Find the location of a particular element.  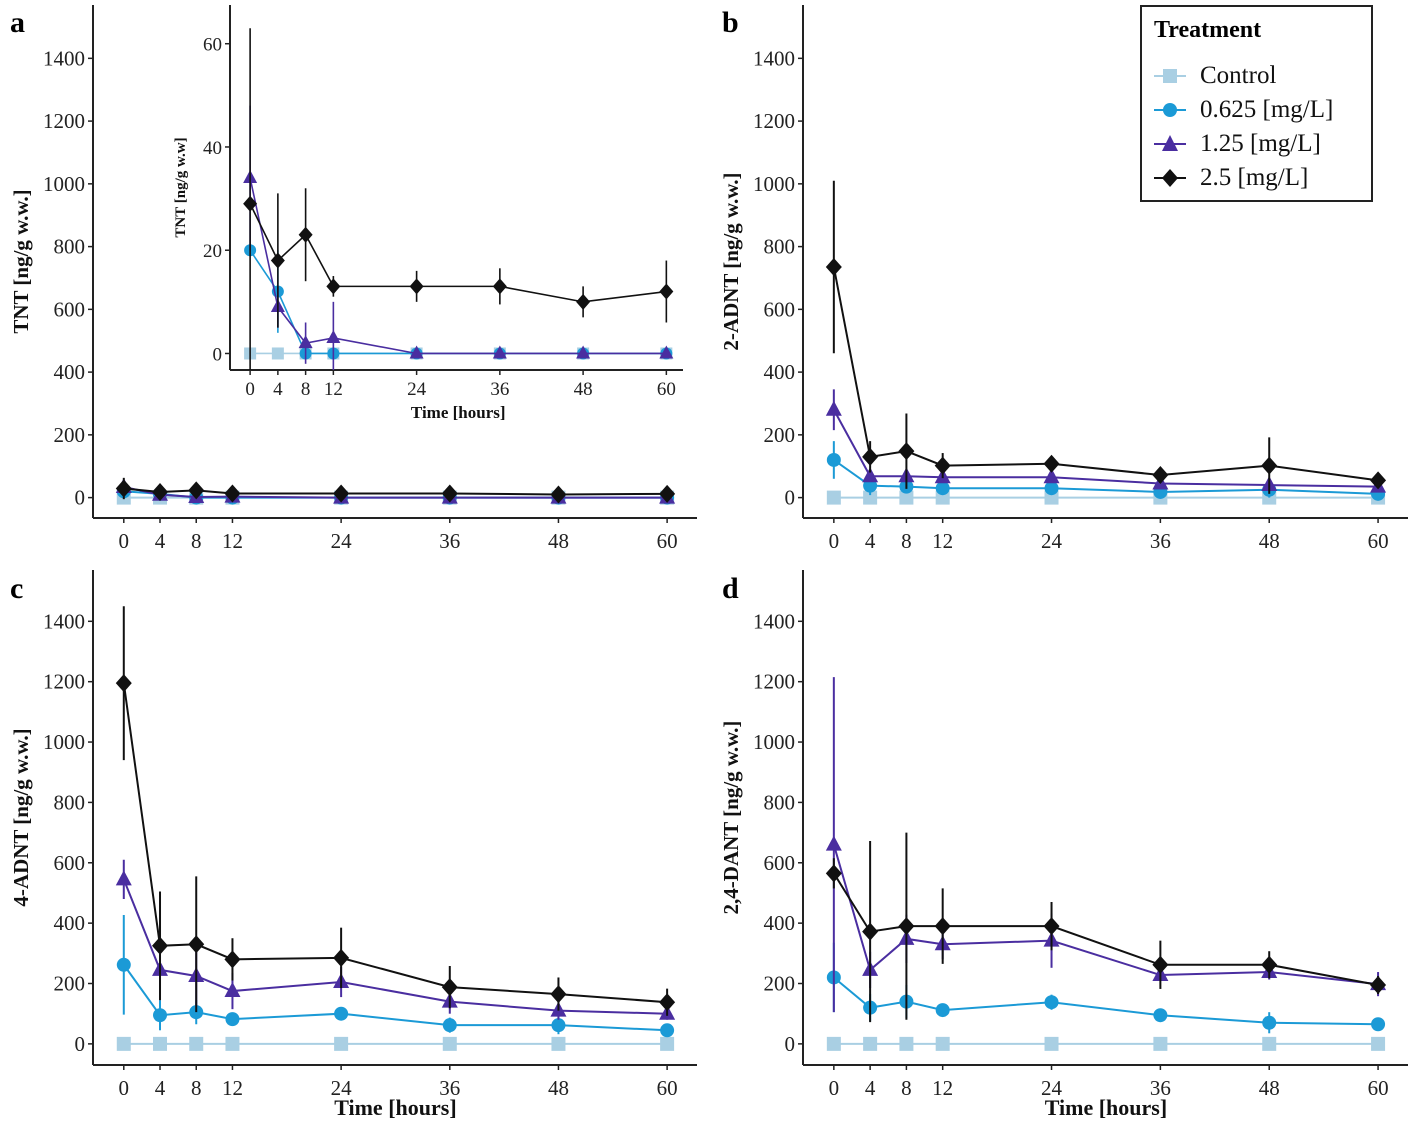

y-tick-label: 200 is located at coordinates (780, 435).